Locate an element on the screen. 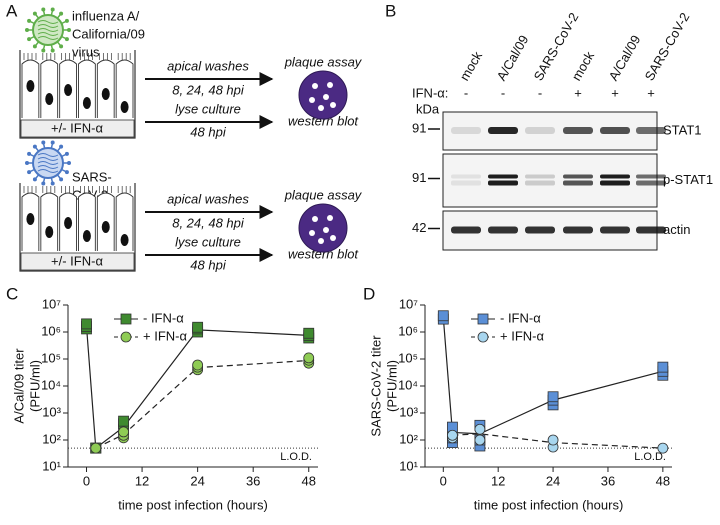 The height and width of the screenshot is (525, 720). treatment-sign: - is located at coordinates (540, 92).